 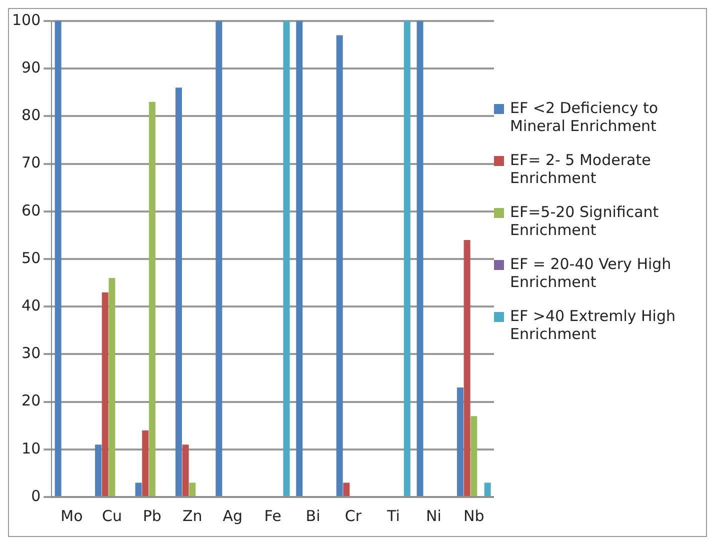 I want to click on legend-label: EF <2 Deficiency to Mineral Enrichment, so click(x=585, y=117).